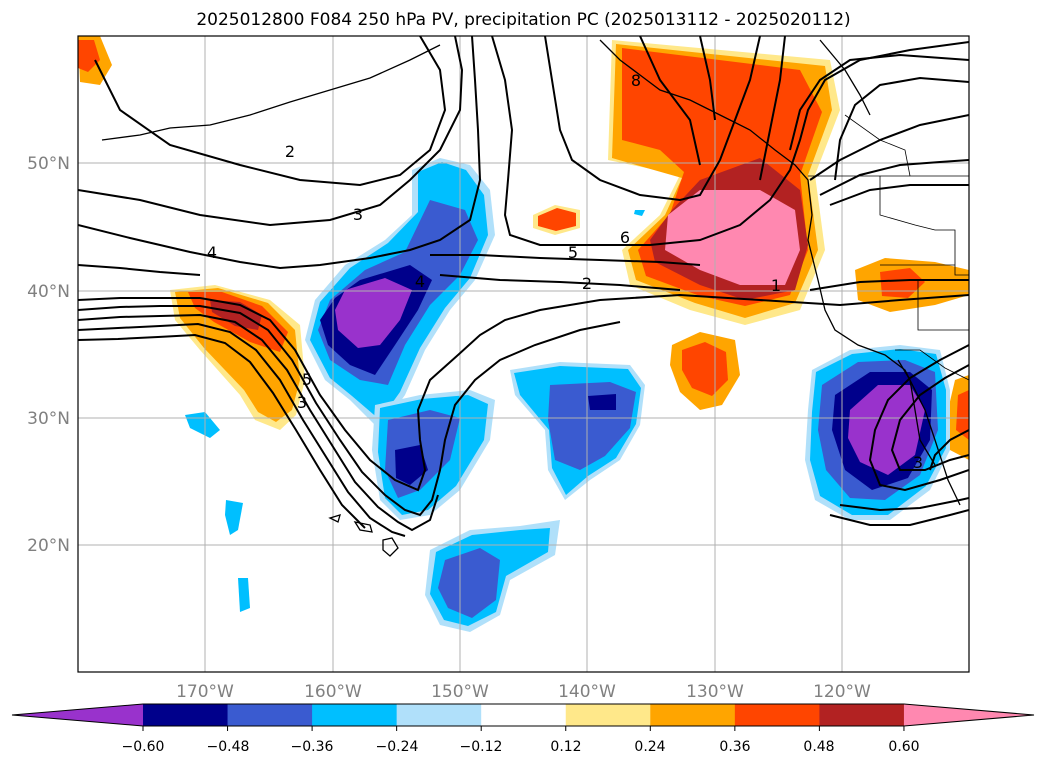 This screenshot has width=1047, height=765. What do you see at coordinates (48, 355) in the screenshot?
I see `latitude-labels: 50°N 40°N 30°N 20°N` at bounding box center [48, 355].